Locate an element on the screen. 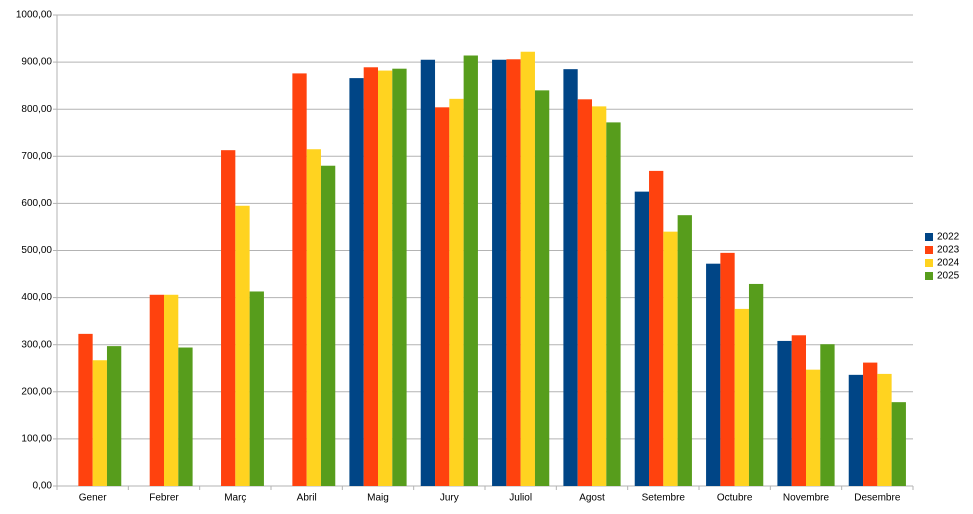 This screenshot has height=514, width=973. legend-label: 2023 is located at coordinates (948, 250).